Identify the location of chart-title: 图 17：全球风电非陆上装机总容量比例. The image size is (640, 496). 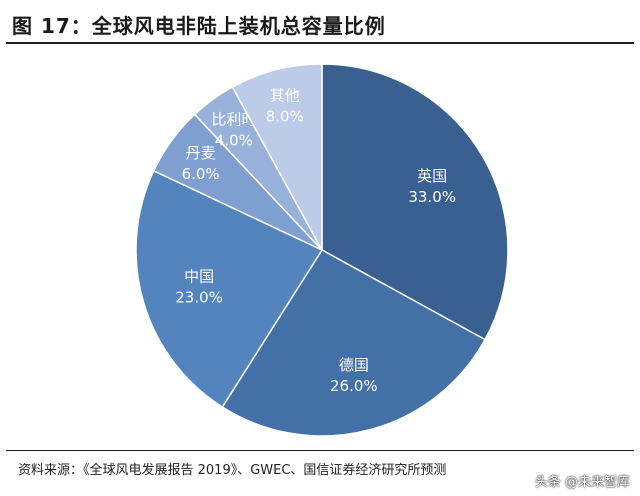
(199, 25).